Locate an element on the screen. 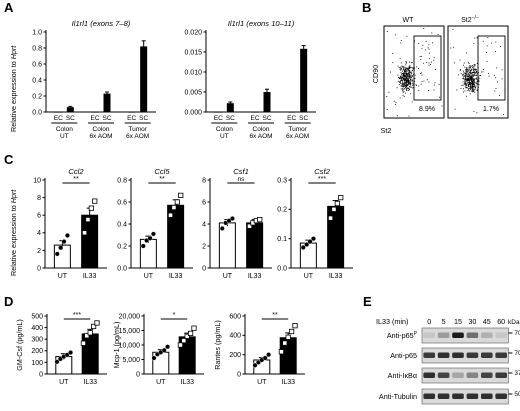  blot-row-label: Anti-p65P is located at coordinates (402, 335).